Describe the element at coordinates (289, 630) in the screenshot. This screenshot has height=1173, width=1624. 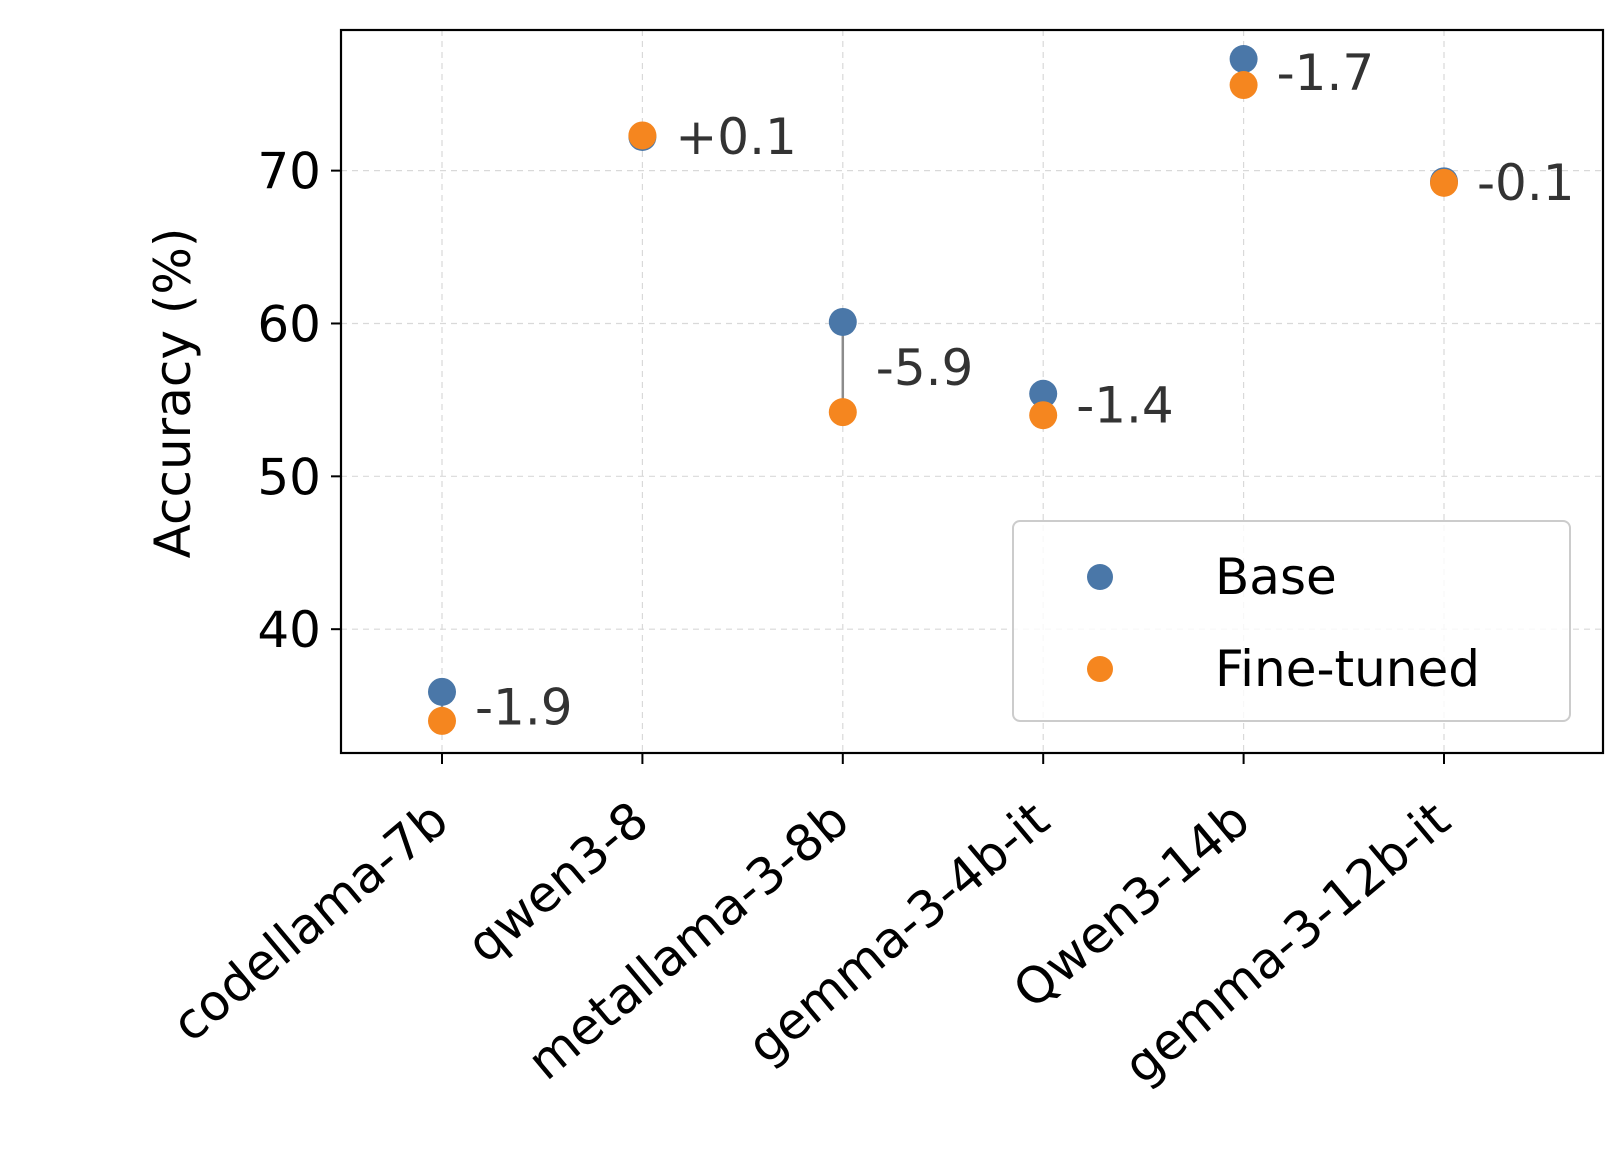
I see `y-tick-label: 40` at that location.